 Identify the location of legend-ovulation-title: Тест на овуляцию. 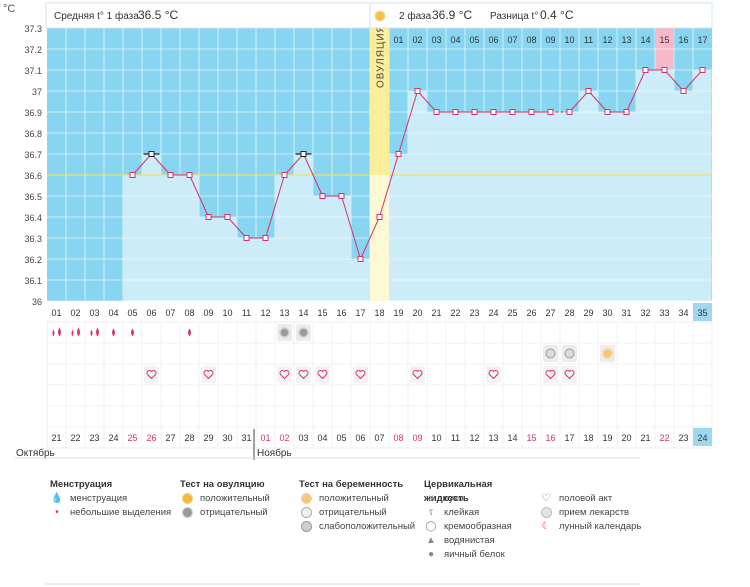
(222, 484).